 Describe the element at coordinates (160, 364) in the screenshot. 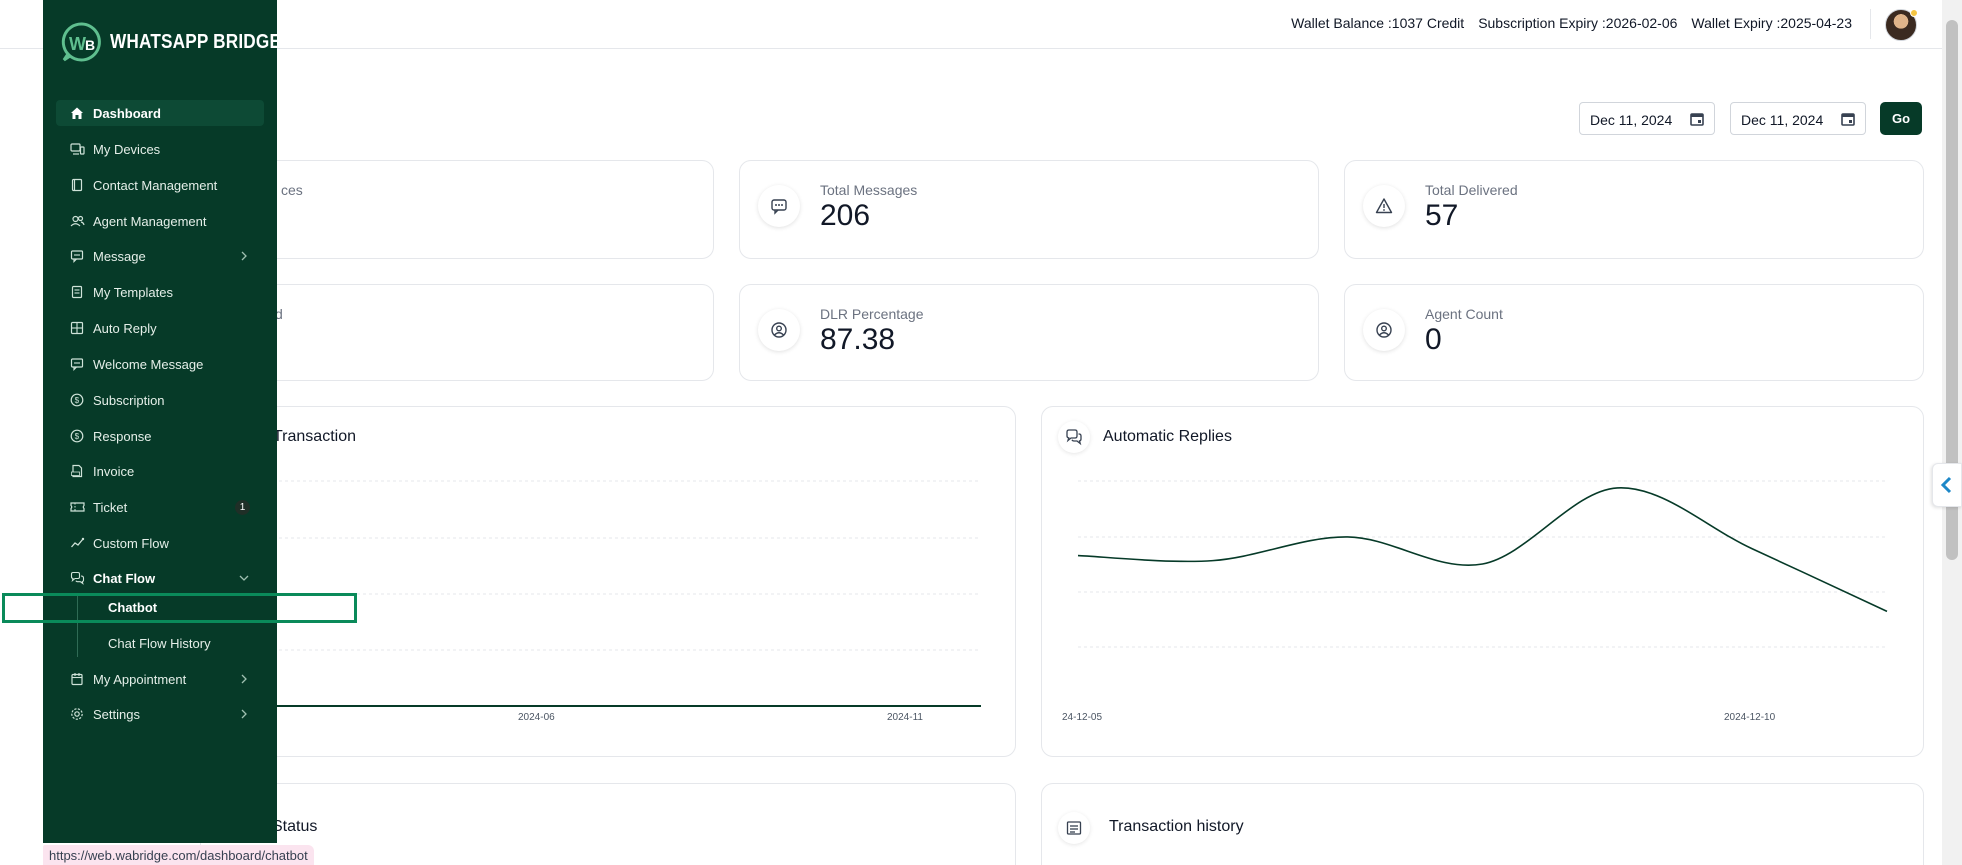

I see `sidebar-item-welcome-message: Welcome Message` at that location.